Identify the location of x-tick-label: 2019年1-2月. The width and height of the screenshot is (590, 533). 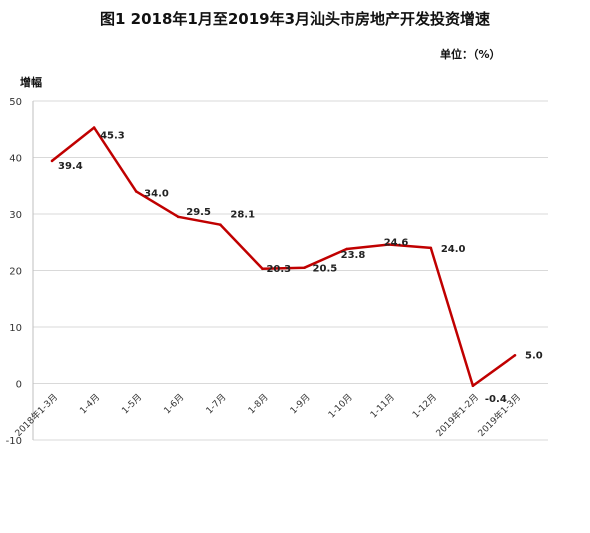
(457, 415).